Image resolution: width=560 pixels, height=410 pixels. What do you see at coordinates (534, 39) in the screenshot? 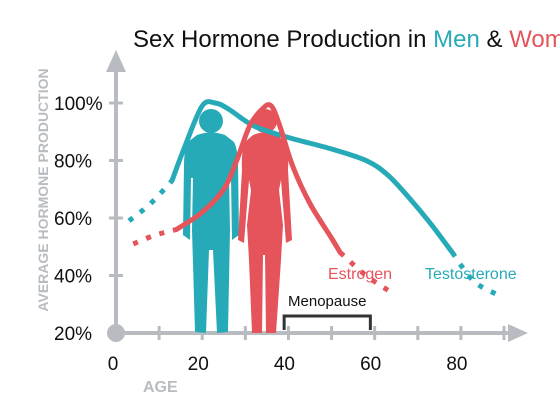
I see `title-women: Women` at bounding box center [534, 39].